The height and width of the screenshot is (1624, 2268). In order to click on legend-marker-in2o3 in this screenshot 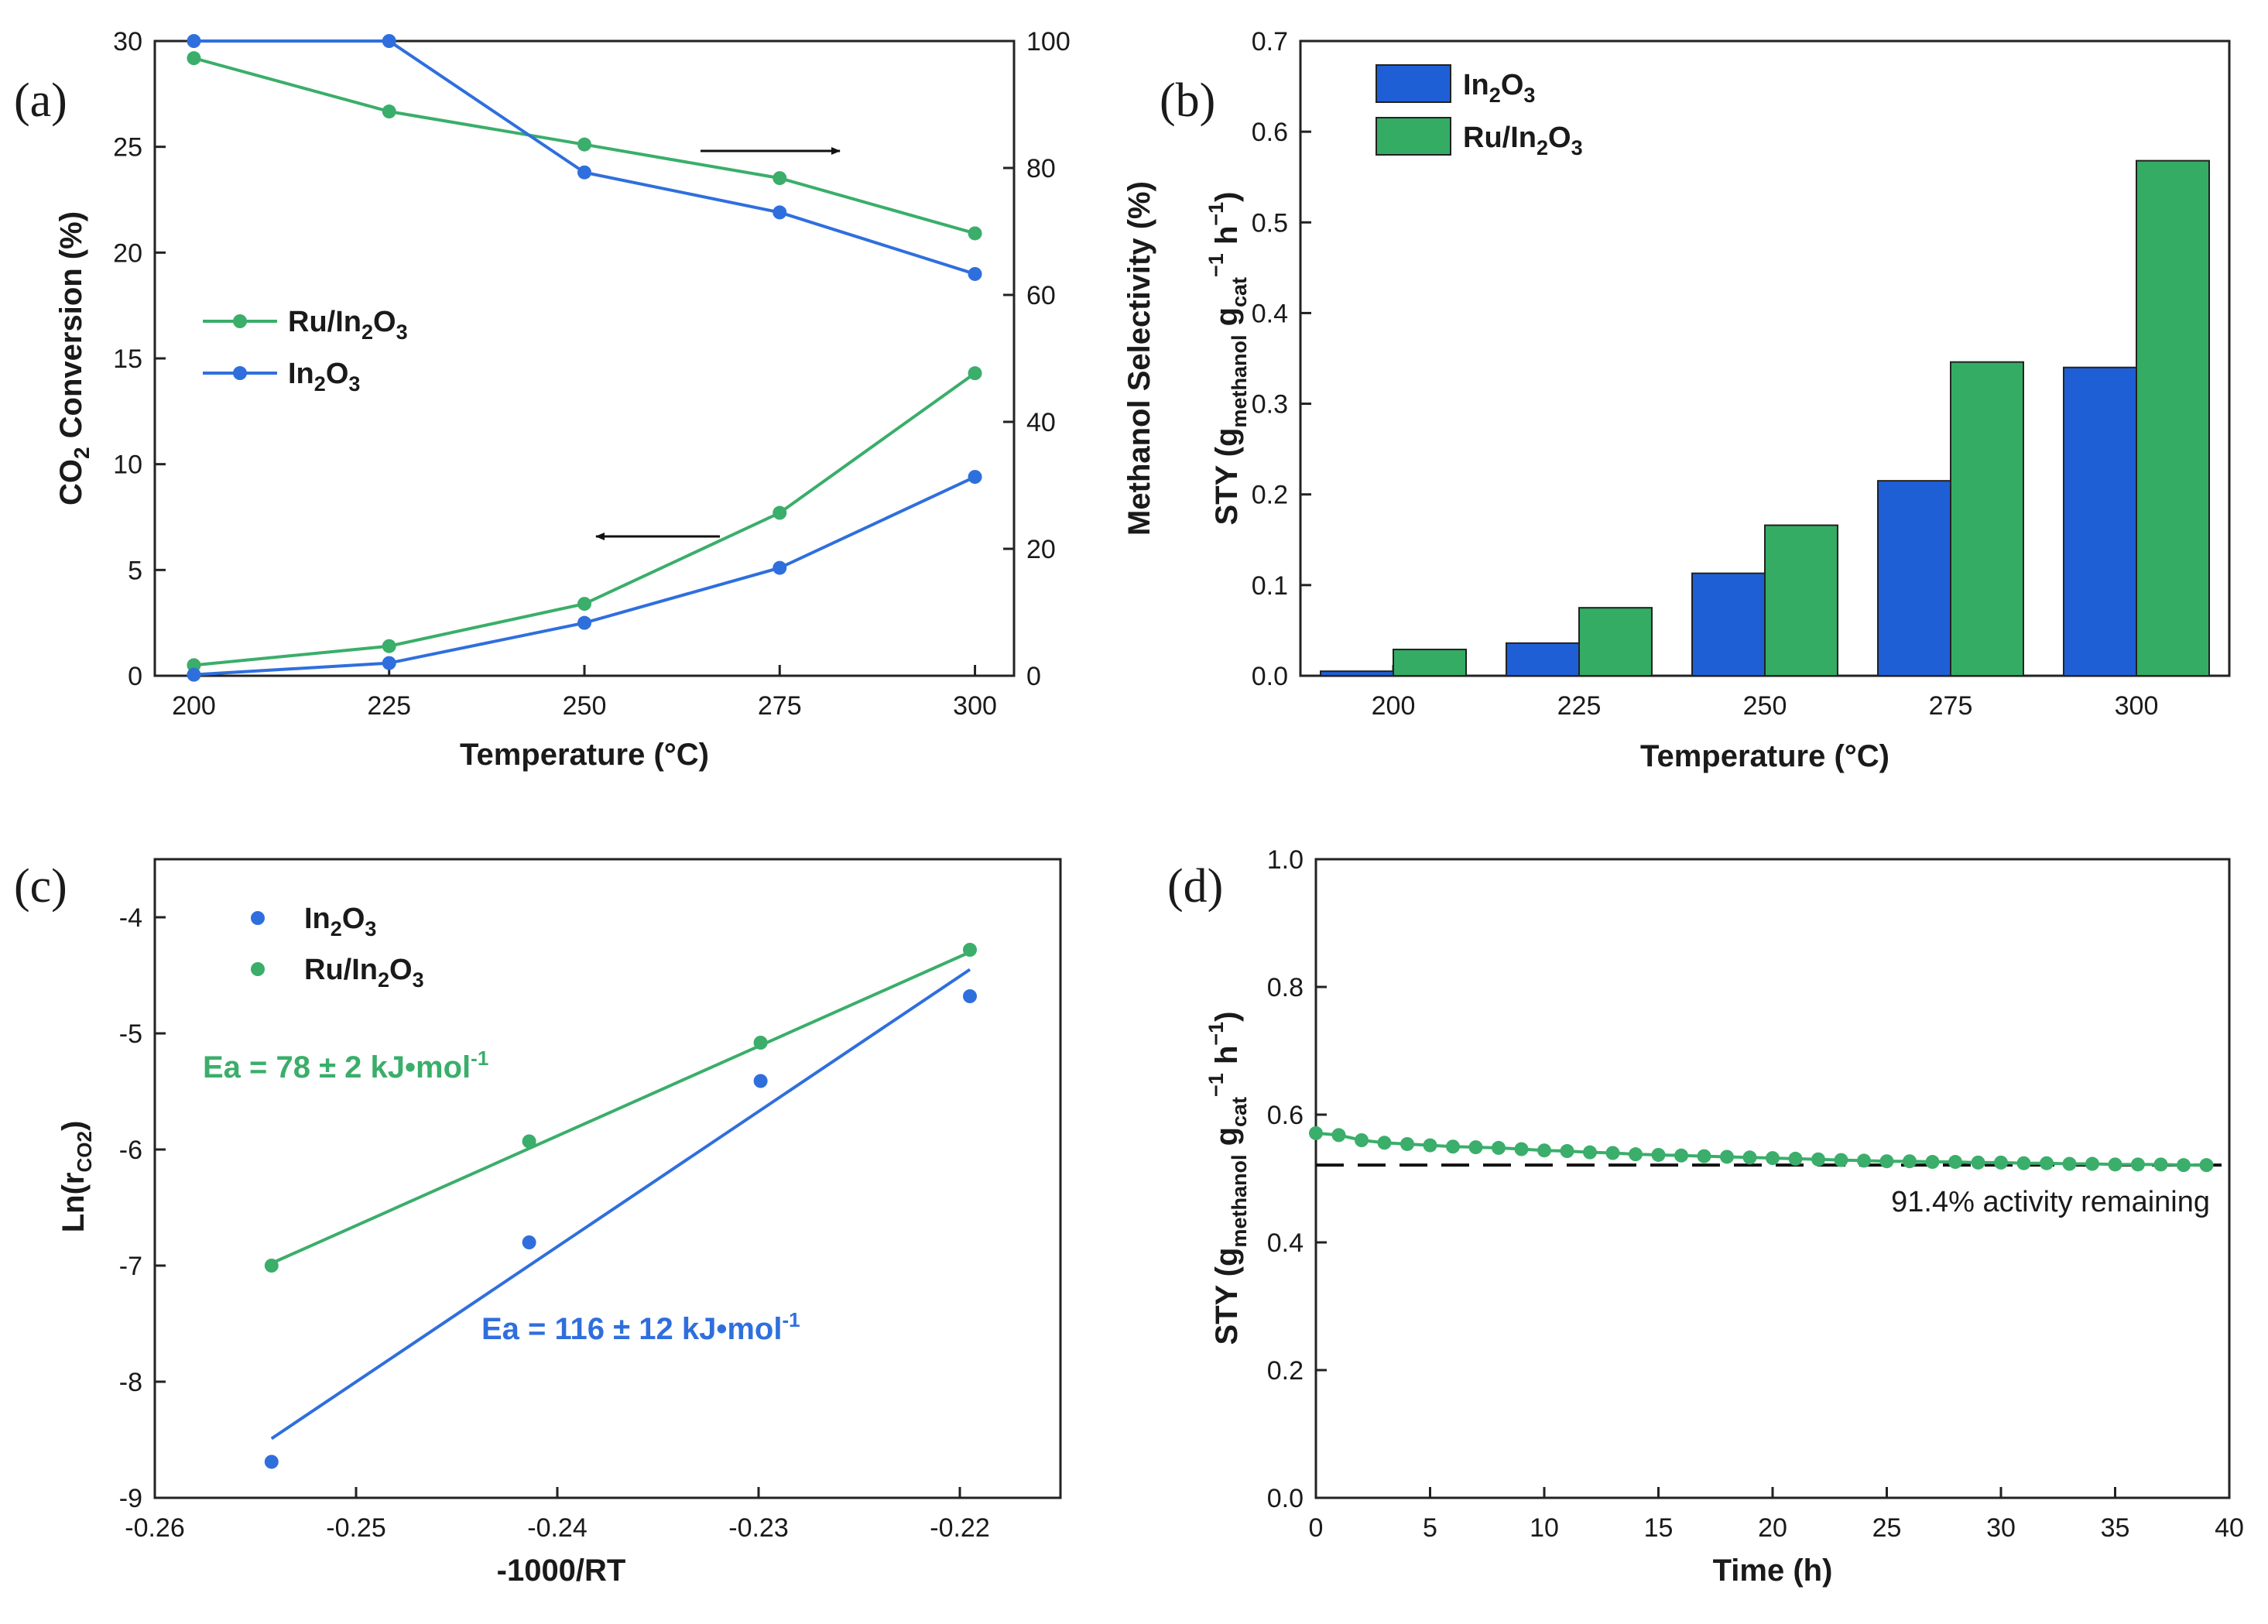, I will do `click(258, 918)`.